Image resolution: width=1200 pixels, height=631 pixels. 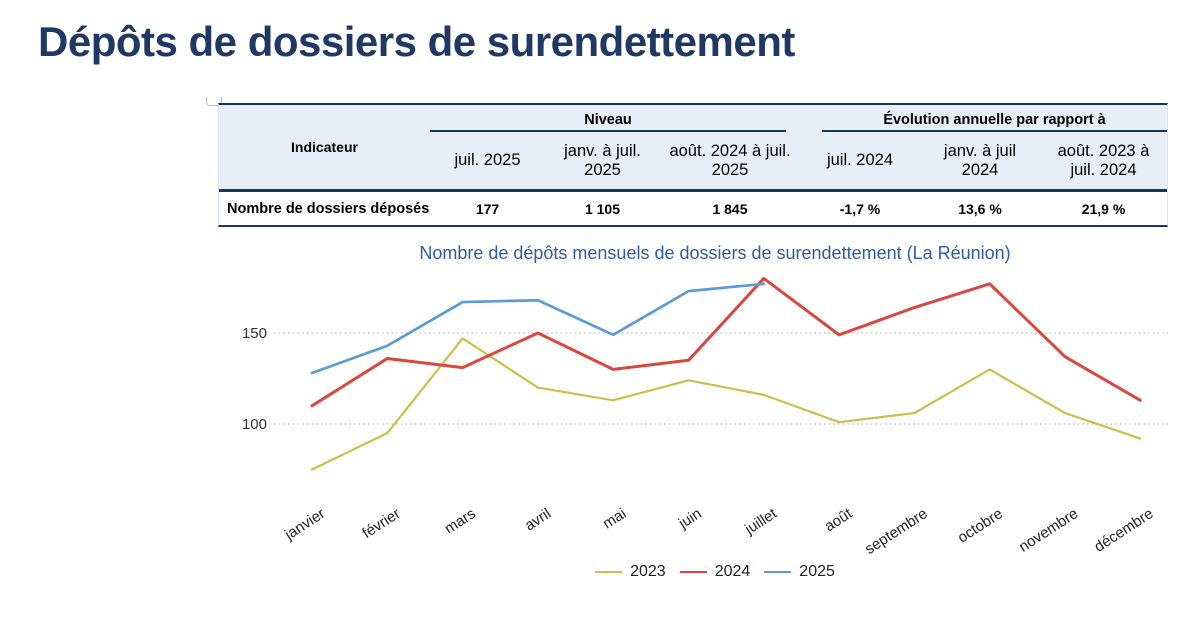 I want to click on month-label-septembre: septembre, so click(x=896, y=531).